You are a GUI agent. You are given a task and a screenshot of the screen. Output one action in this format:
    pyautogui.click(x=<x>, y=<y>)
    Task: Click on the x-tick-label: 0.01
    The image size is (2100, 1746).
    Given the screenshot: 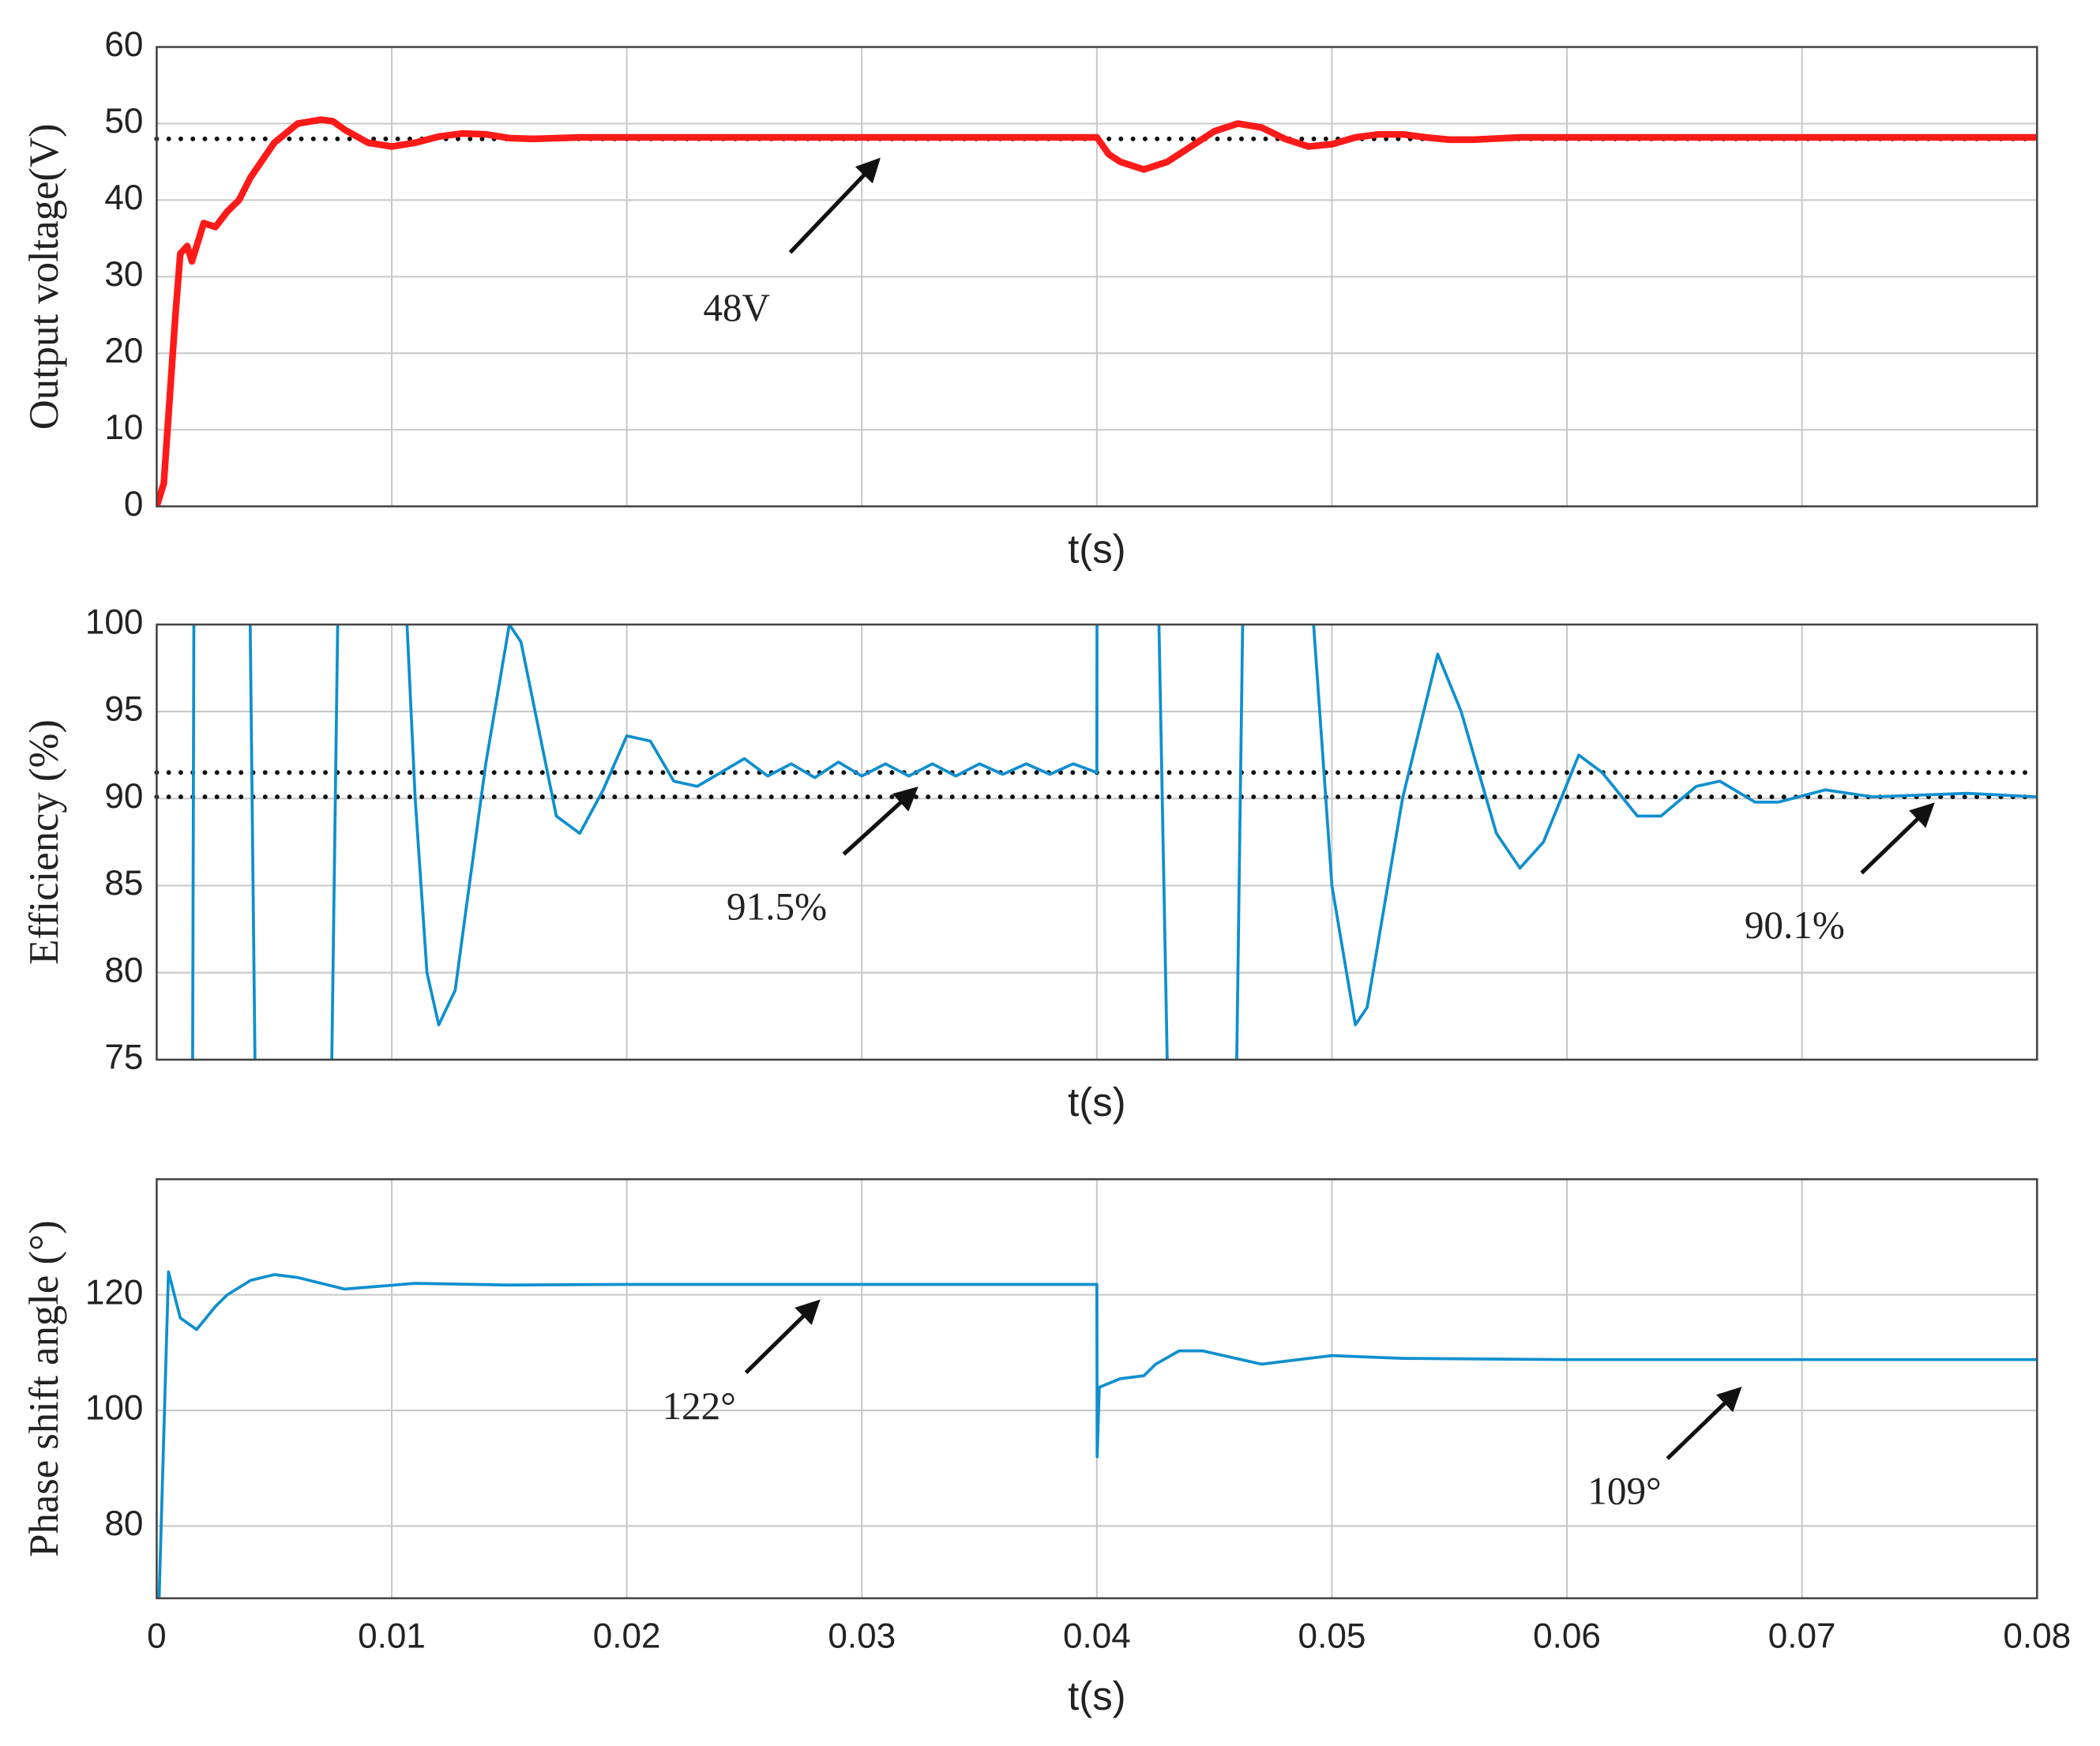 What is the action you would take?
    pyautogui.click(x=392, y=1636)
    